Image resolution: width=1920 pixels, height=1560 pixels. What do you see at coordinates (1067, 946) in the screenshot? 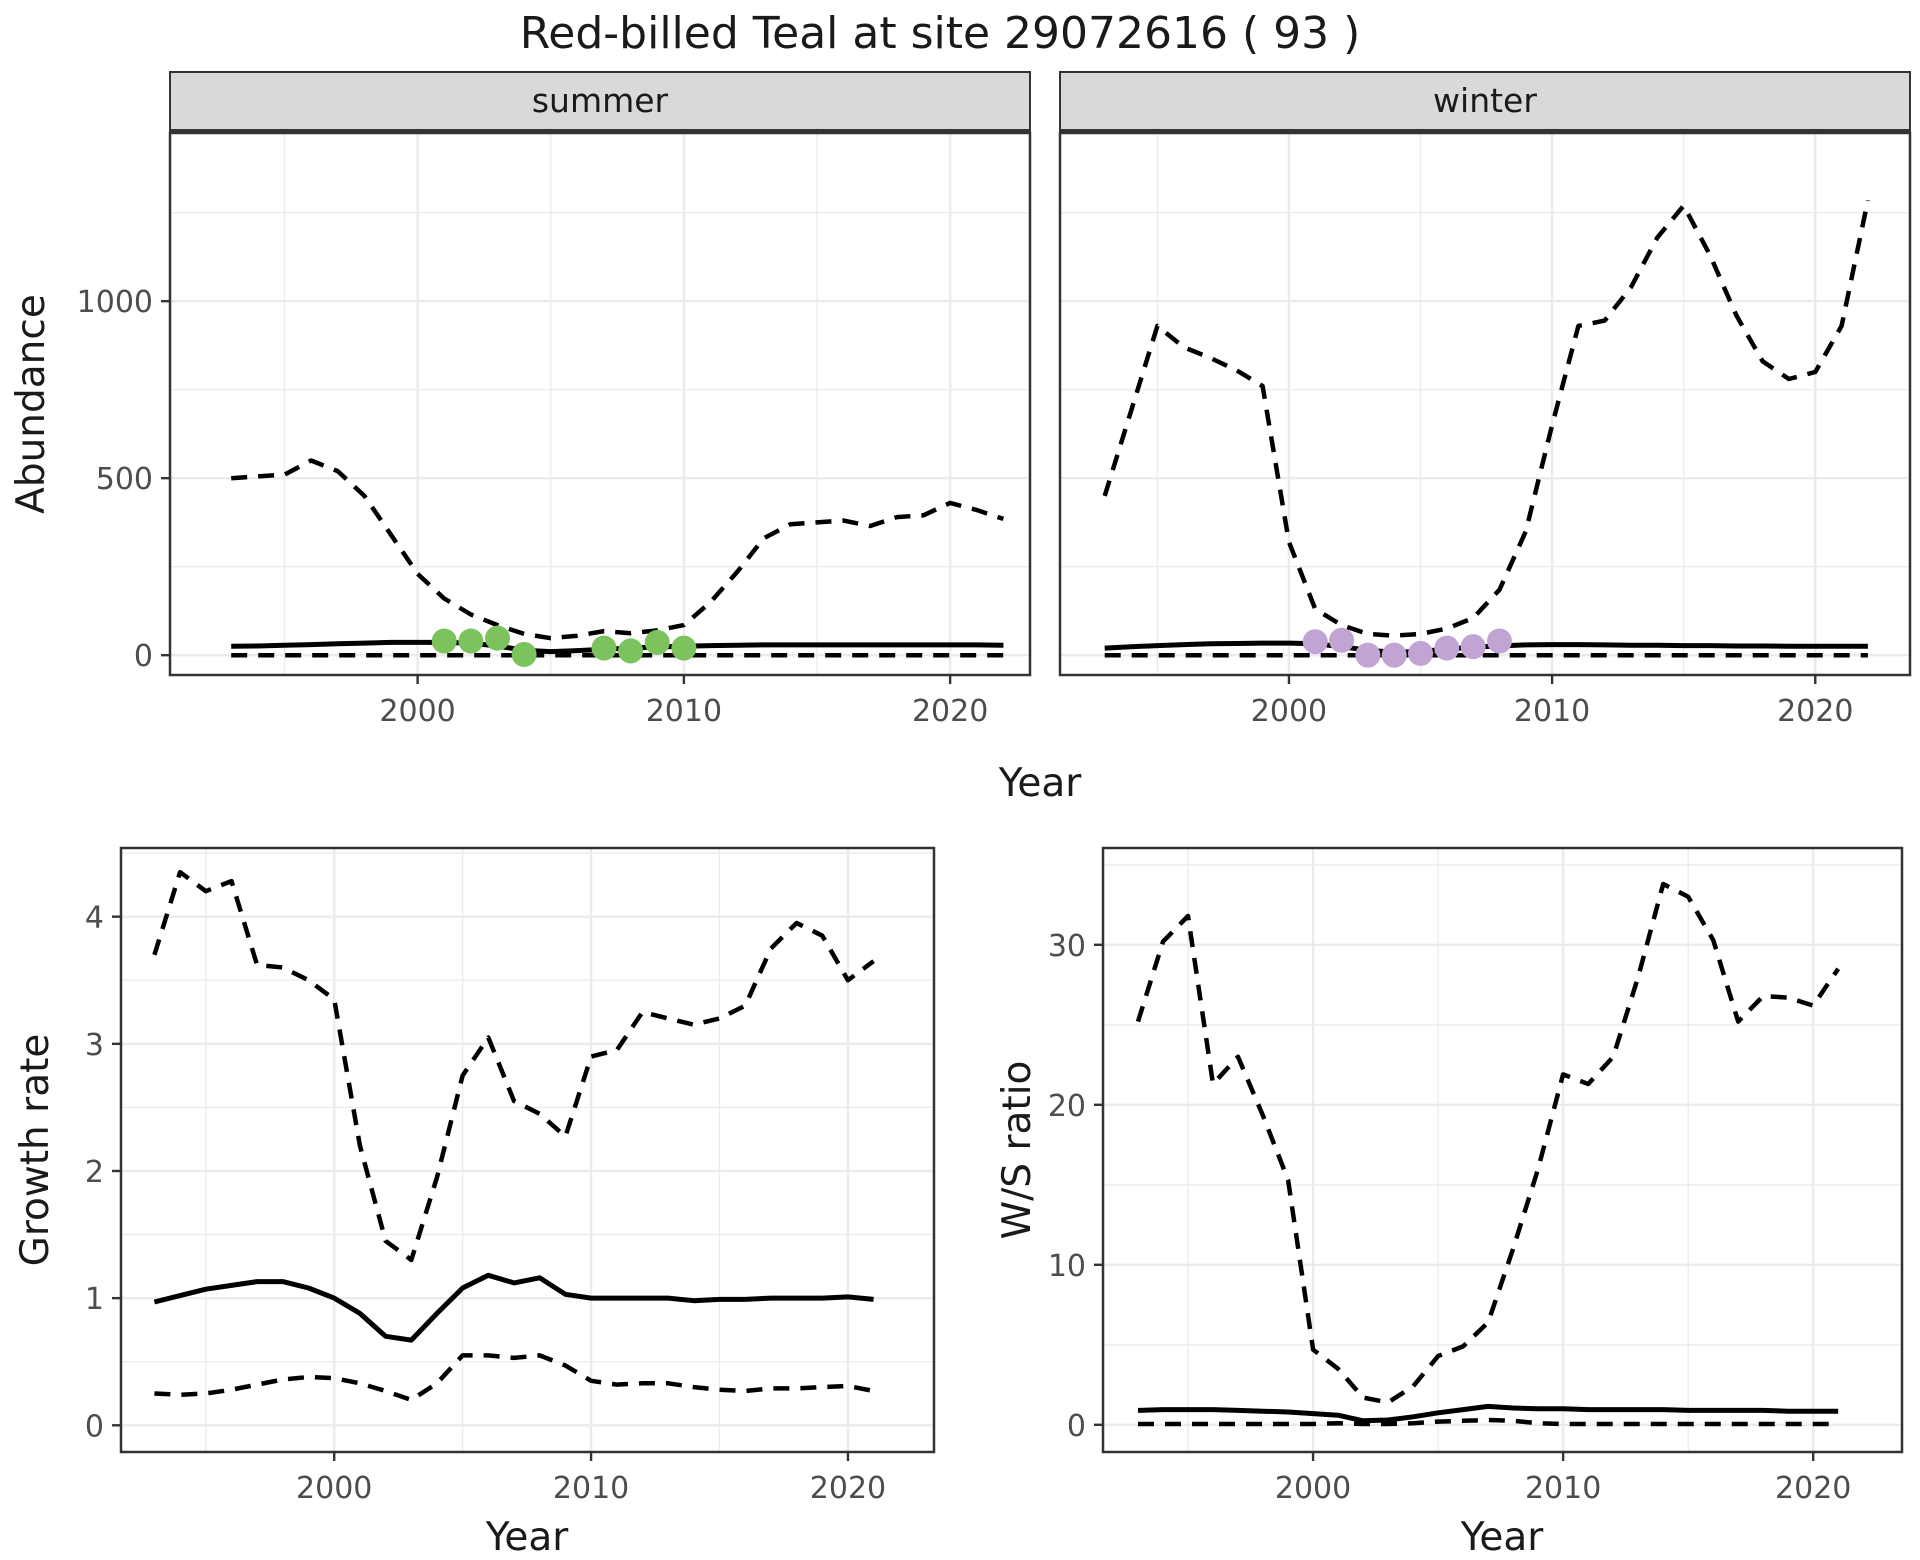
I see `y-tick-label: 30` at bounding box center [1067, 946].